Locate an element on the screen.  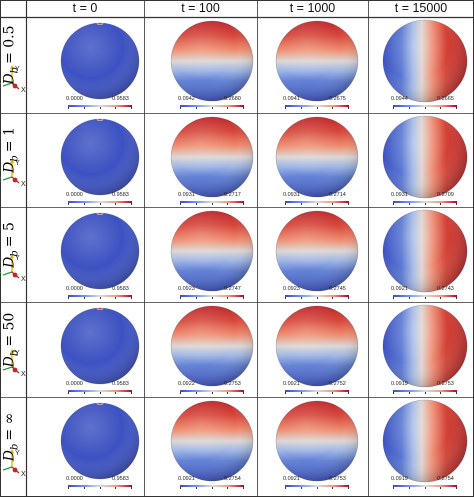
row-label: Db = 0.5 is located at coordinates (11, 55).